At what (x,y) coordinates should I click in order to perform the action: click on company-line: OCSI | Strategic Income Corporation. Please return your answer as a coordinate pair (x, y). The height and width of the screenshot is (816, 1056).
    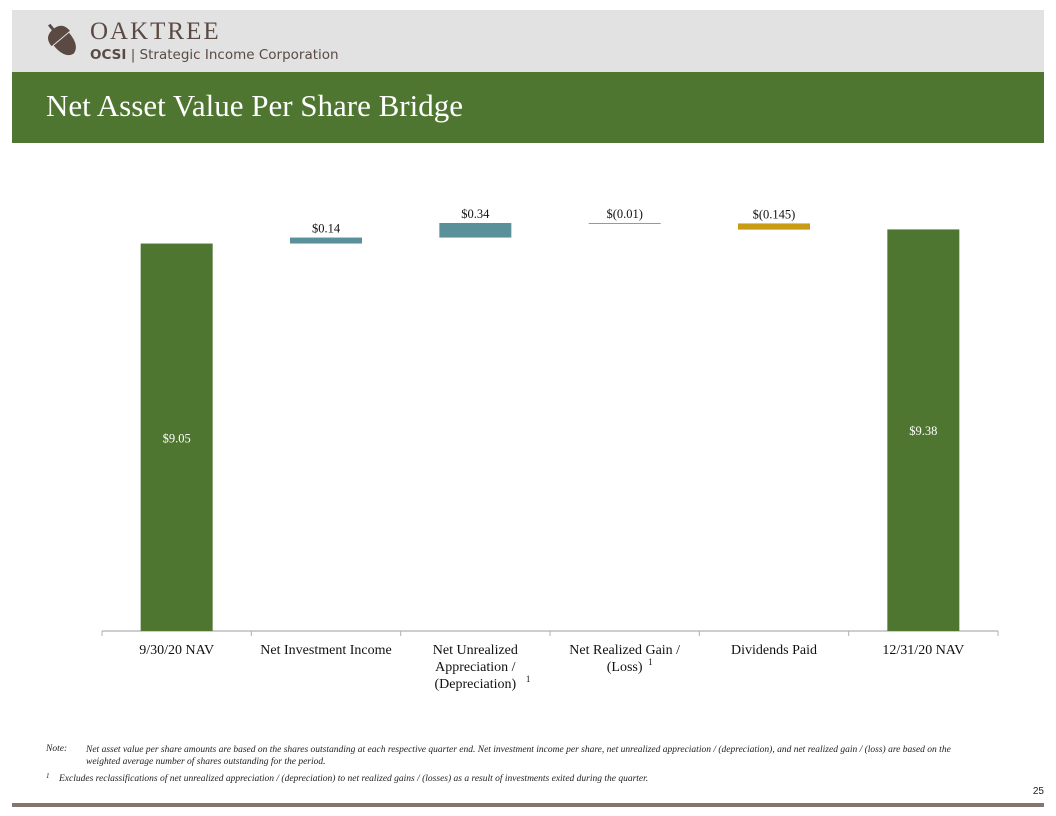
    Looking at the image, I should click on (214, 55).